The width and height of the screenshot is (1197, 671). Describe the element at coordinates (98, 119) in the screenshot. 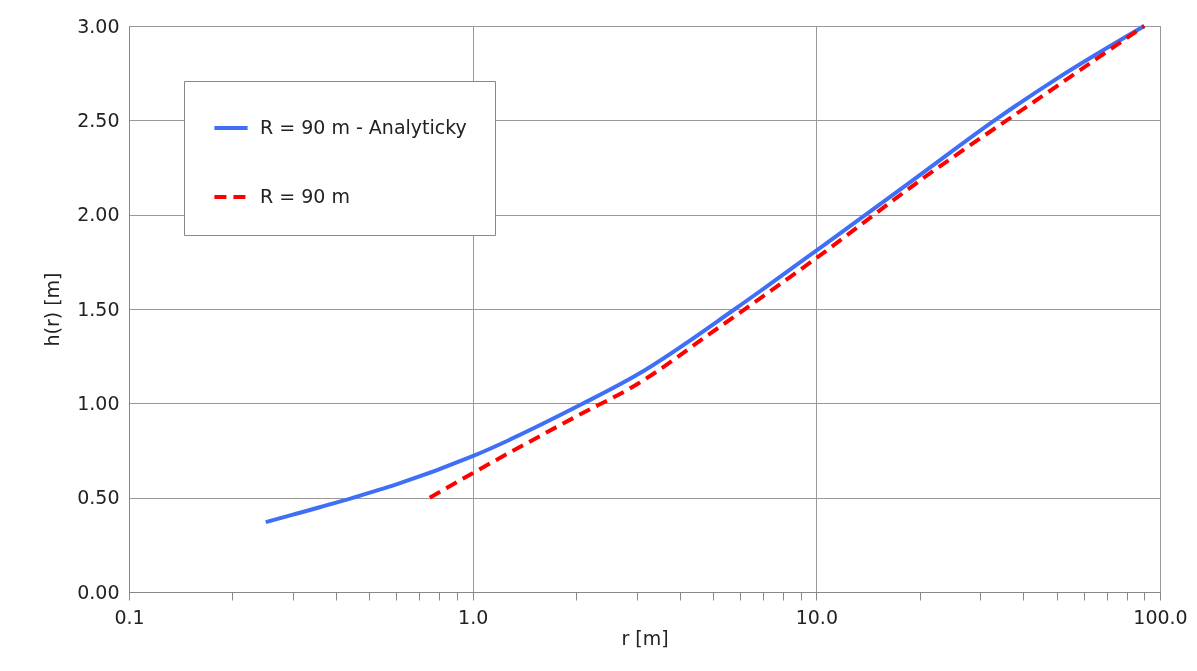

I see `y-tick-label: 2.50` at that location.